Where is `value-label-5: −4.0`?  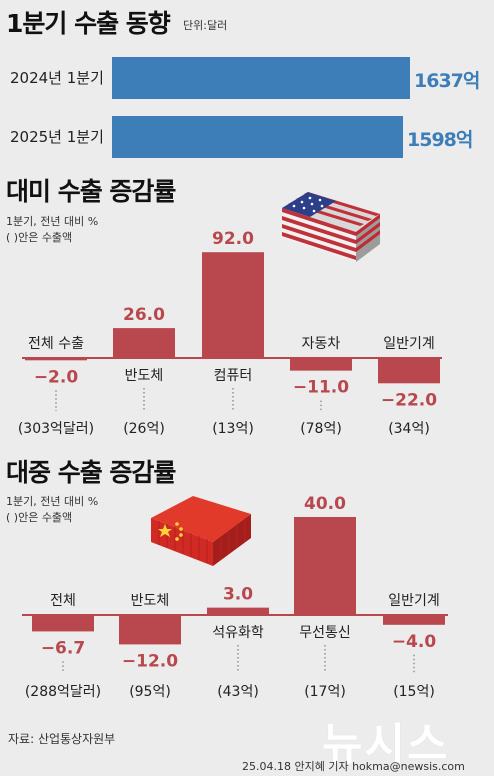 value-label-5: −4.0 is located at coordinates (414, 642).